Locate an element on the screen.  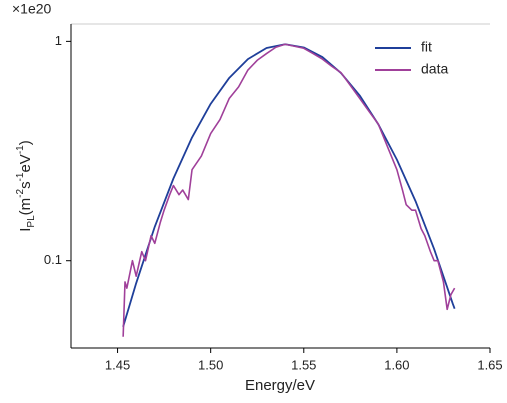
x-axis-label: Energy/eV is located at coordinates (280, 385).